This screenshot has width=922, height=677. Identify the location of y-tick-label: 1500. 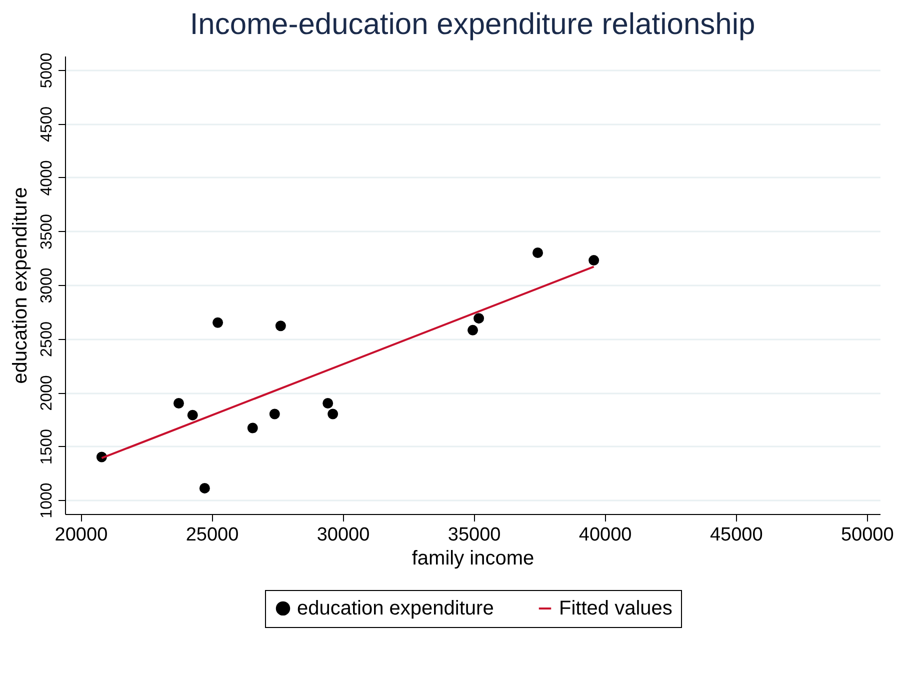
(47, 446).